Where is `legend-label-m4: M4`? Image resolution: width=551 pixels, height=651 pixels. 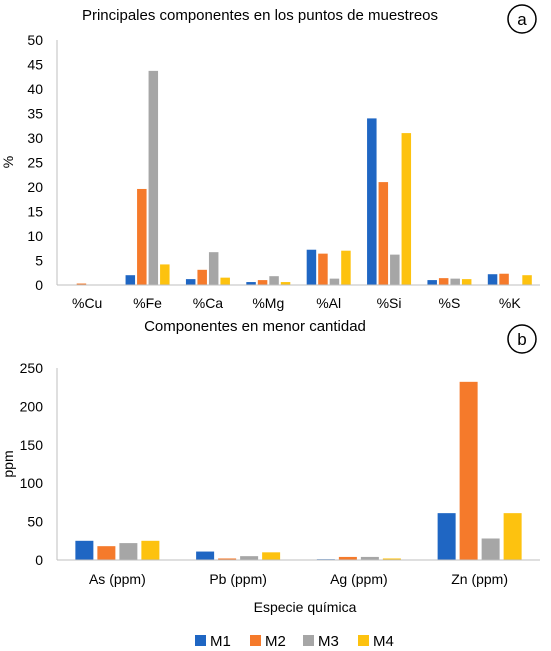
legend-label-m4: M4 is located at coordinates (383, 641).